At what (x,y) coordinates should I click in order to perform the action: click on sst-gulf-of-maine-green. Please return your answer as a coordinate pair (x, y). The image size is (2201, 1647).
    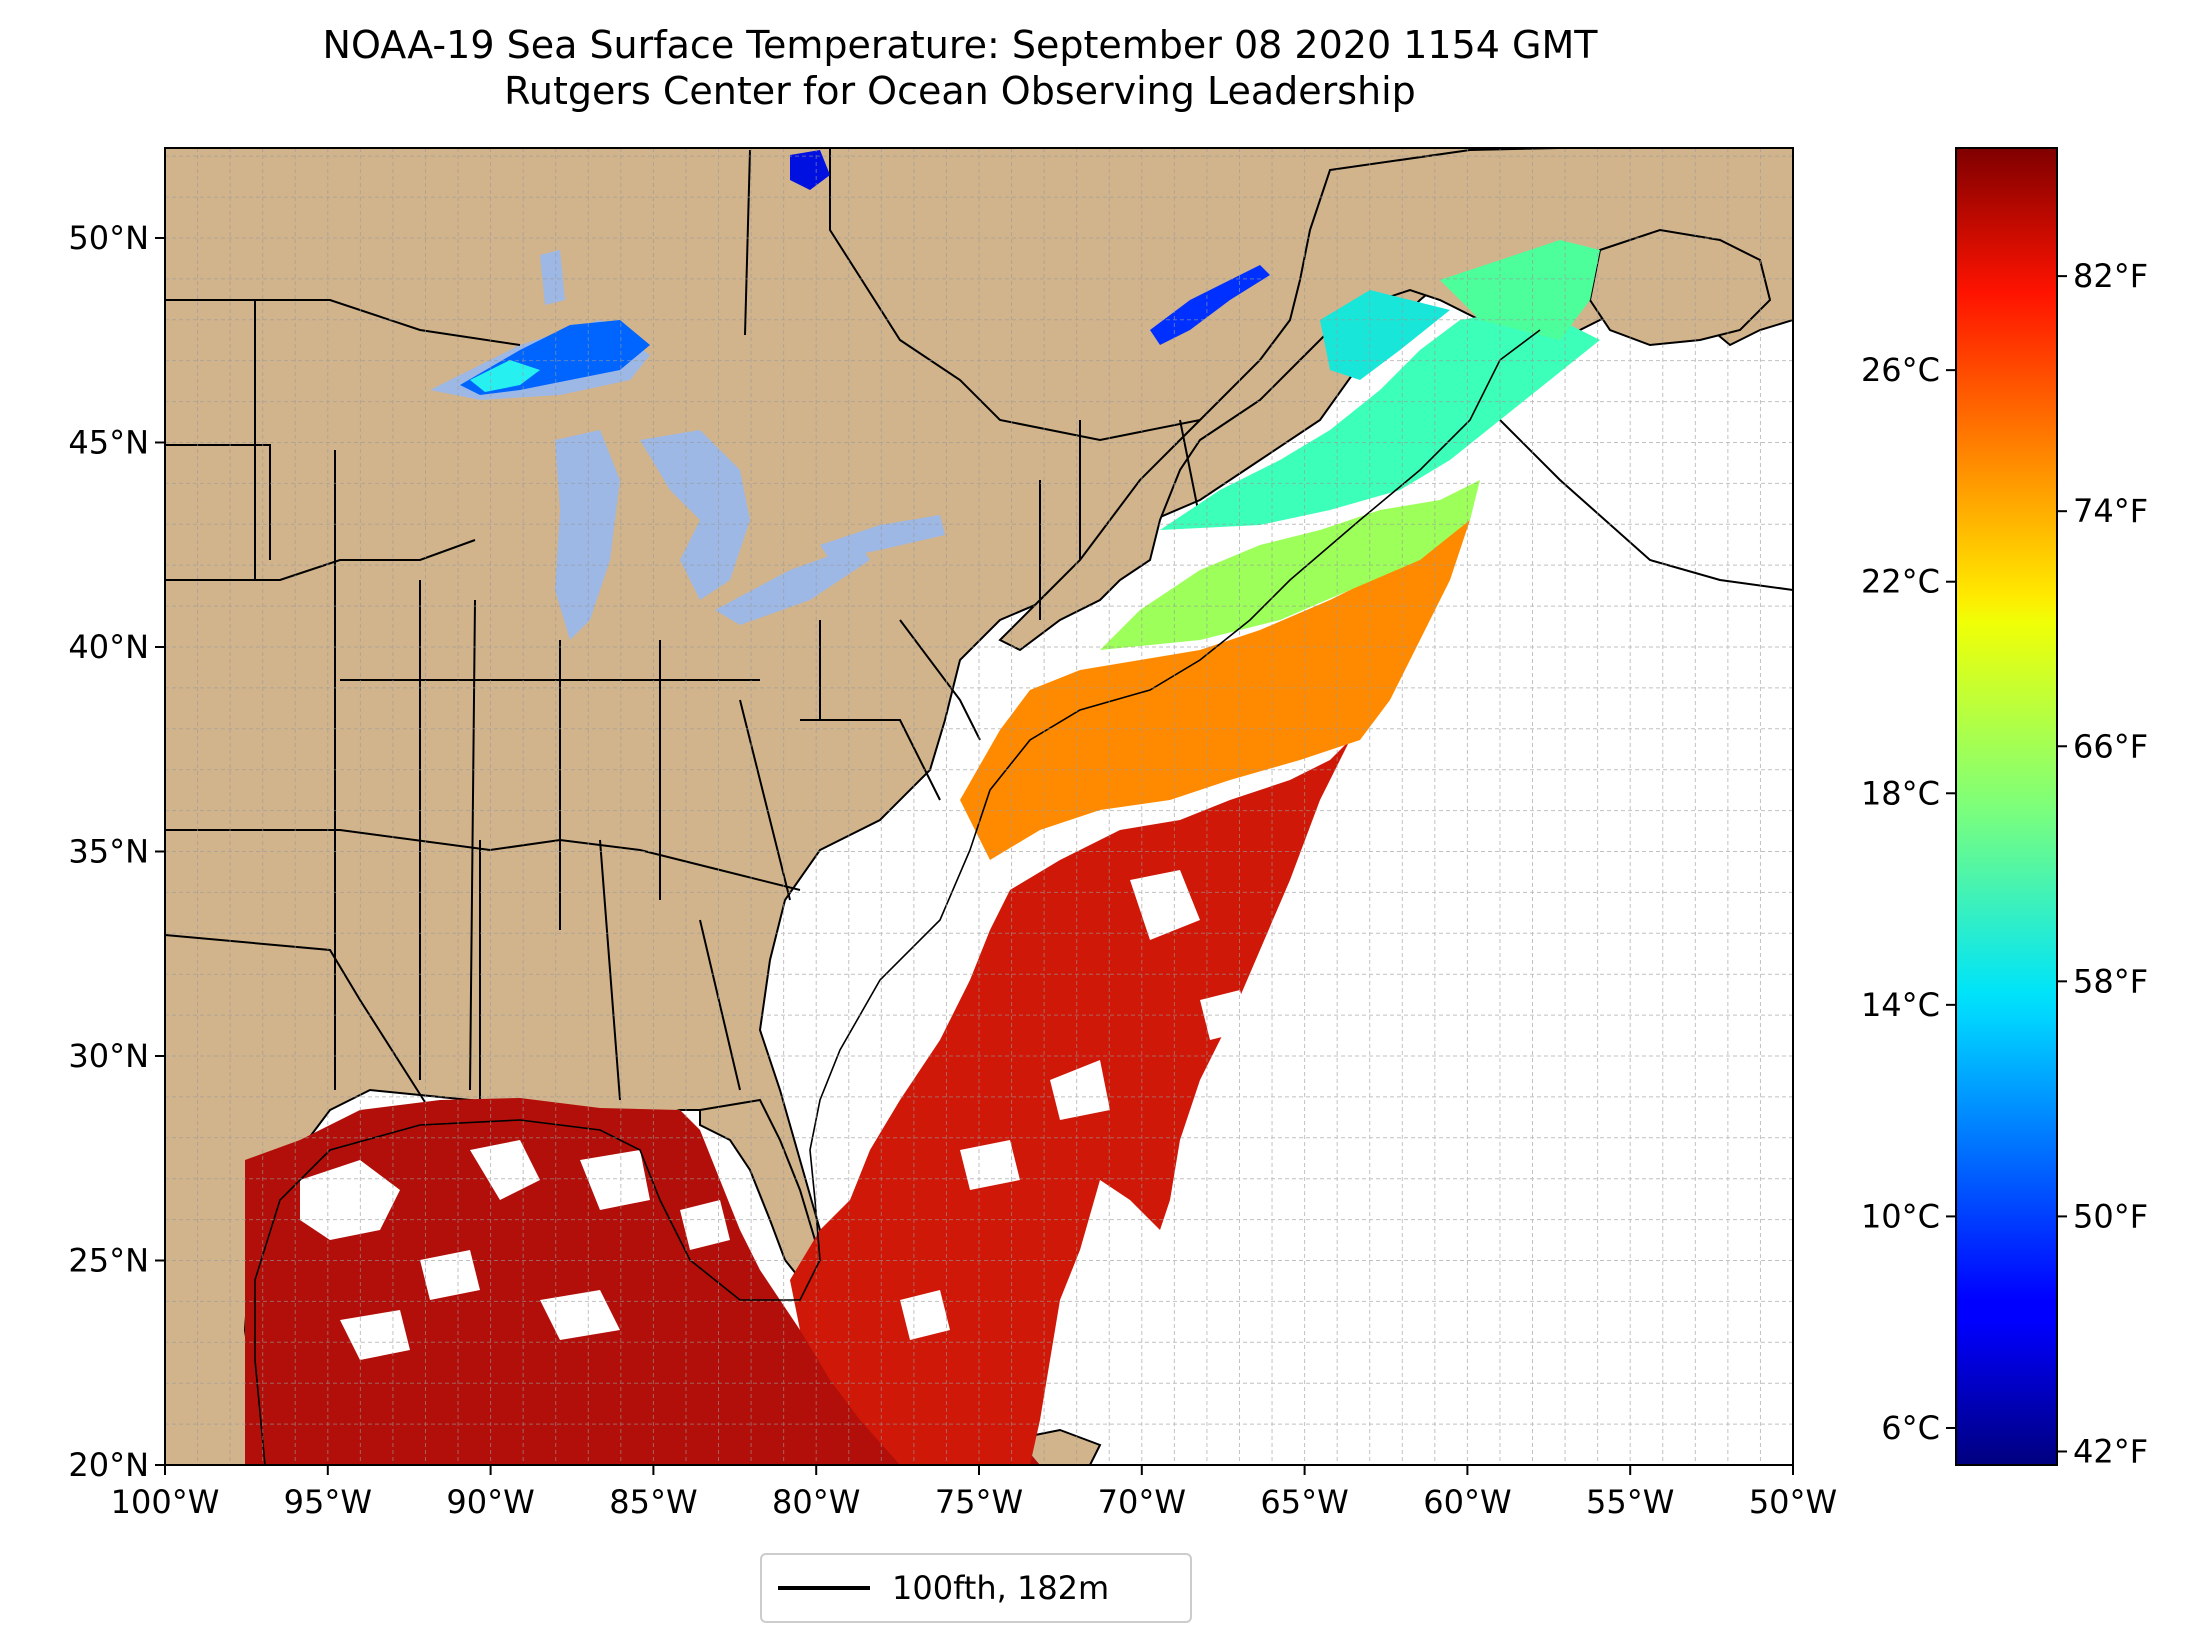
    Looking at the image, I should click on (1290, 565).